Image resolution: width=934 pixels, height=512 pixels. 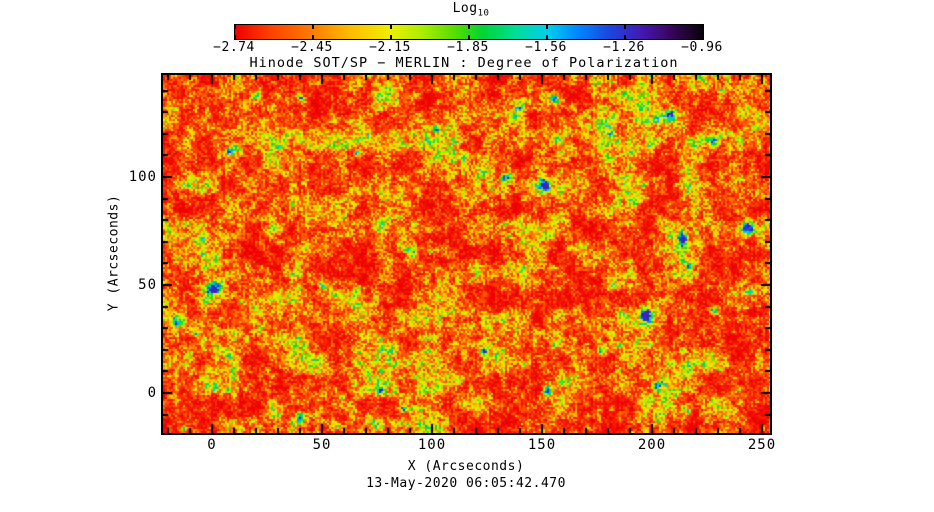 I want to click on colorbar-tick-label: −1.85, so click(x=468, y=47).